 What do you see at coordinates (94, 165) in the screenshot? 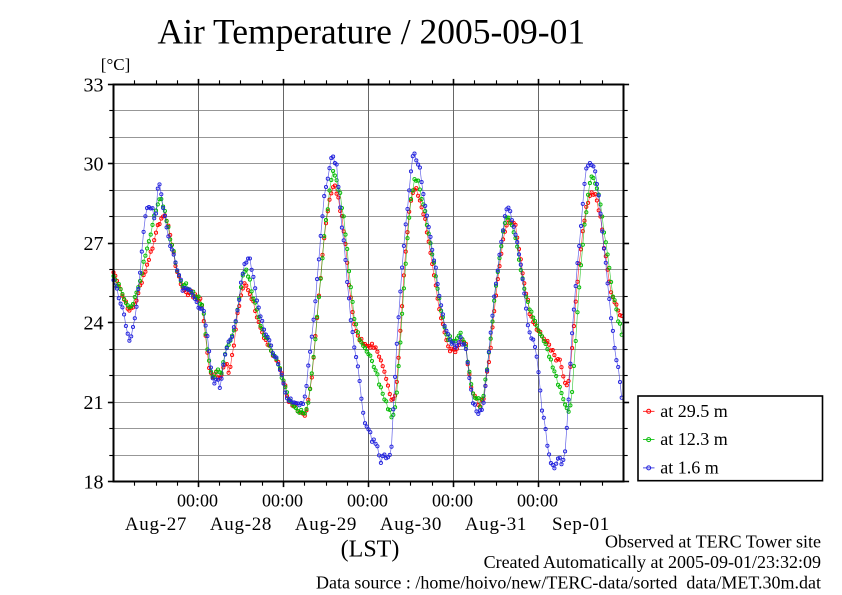
I see `svg-text: 30` at bounding box center [94, 165].